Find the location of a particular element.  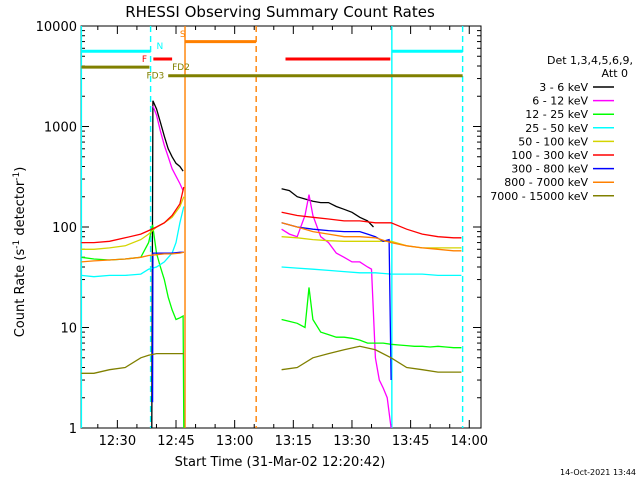

x-tick-label: 12:30 is located at coordinates (117, 441).